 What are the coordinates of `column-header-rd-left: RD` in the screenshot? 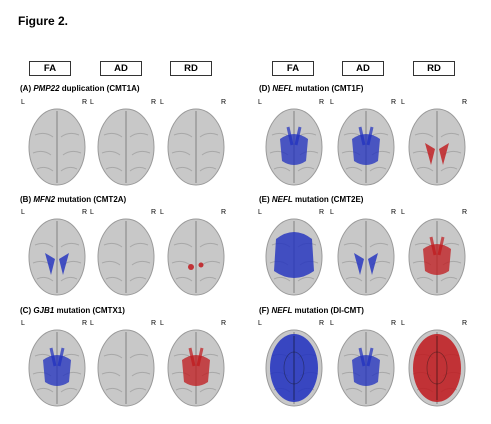 It's located at (191, 68).